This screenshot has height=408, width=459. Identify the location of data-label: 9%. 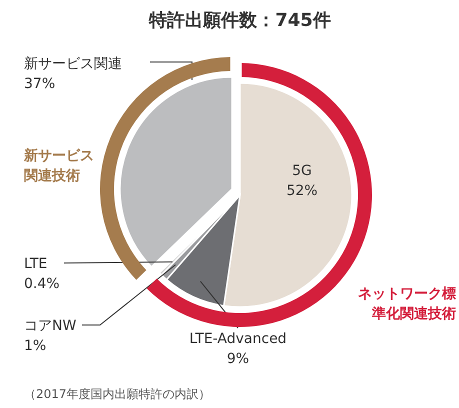
(238, 359).